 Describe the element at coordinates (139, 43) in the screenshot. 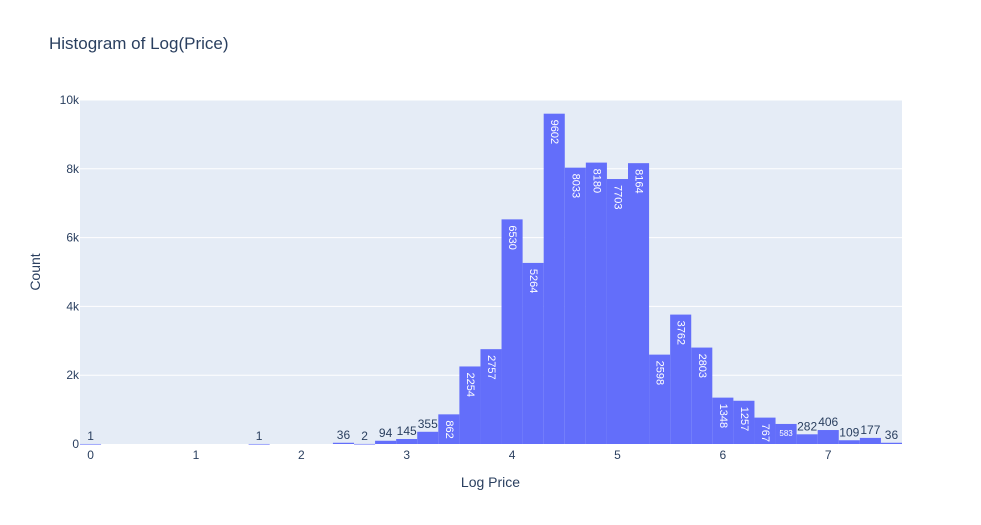

I see `chart-title: Histogram of Log(Price)` at that location.